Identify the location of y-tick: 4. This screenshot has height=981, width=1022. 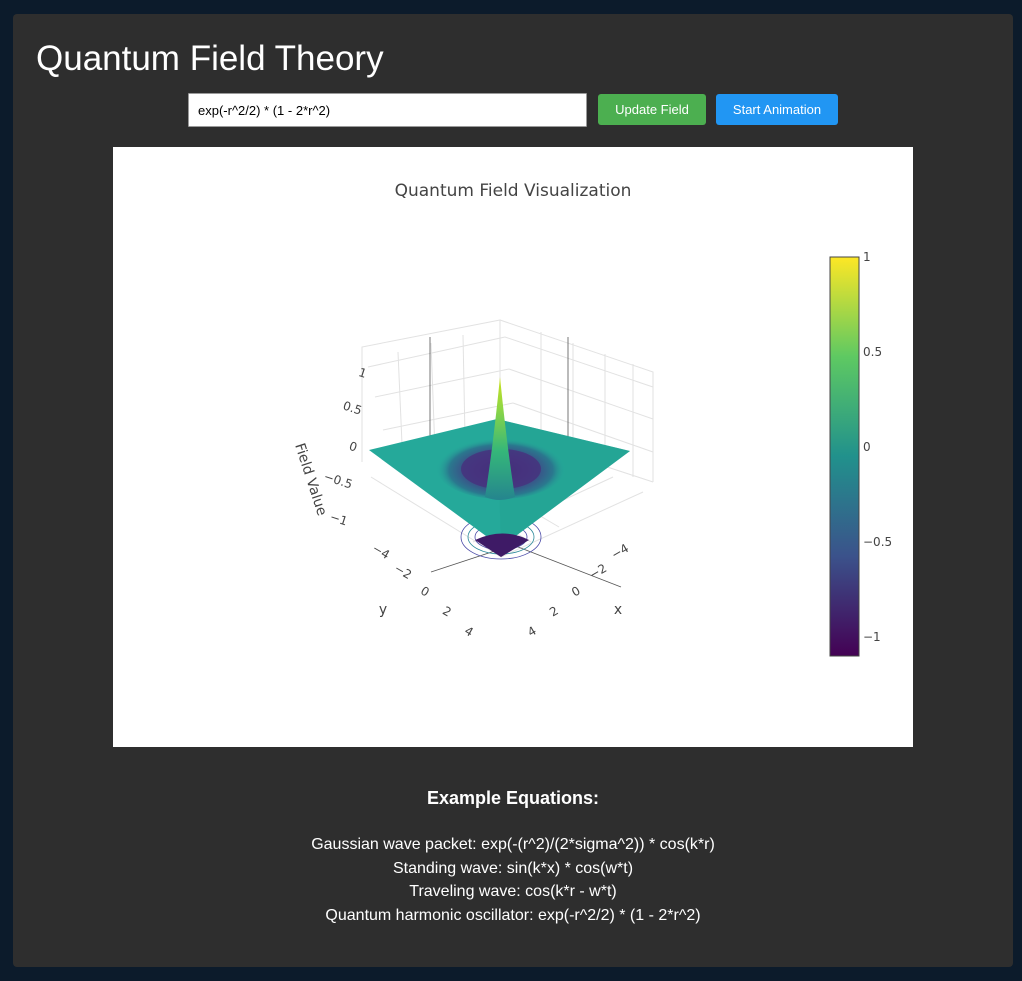
(469, 632).